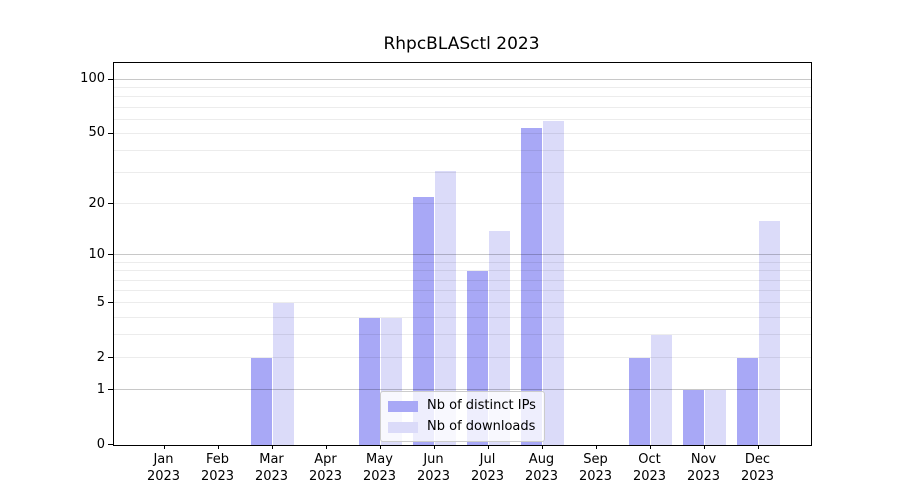 This screenshot has height=500, width=900. I want to click on x-tick-label: Jun 2023, so click(433, 468).